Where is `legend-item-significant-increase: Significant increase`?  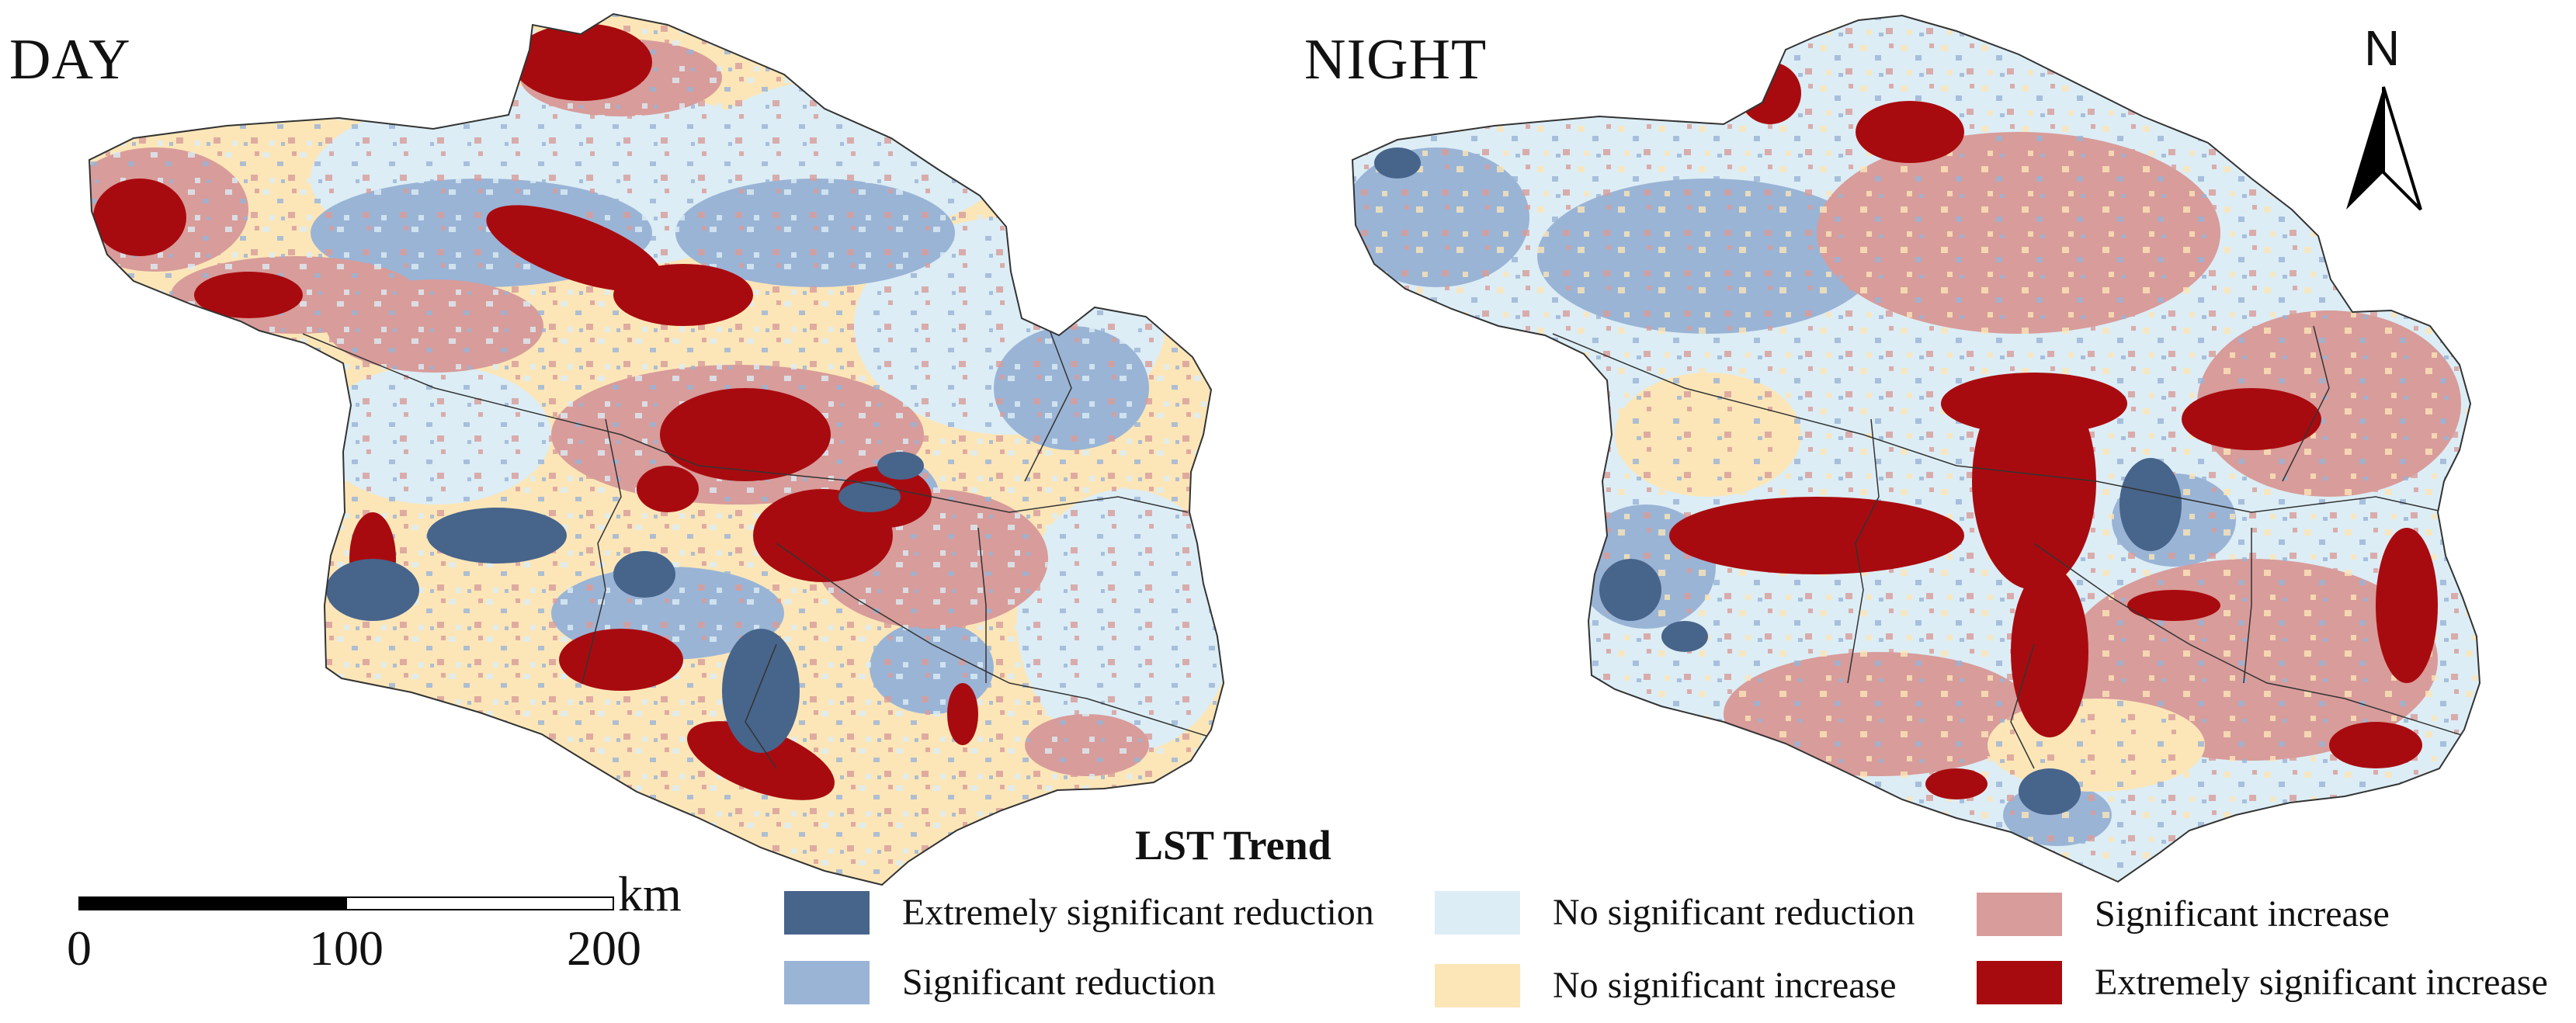 legend-item-significant-increase: Significant increase is located at coordinates (2183, 915).